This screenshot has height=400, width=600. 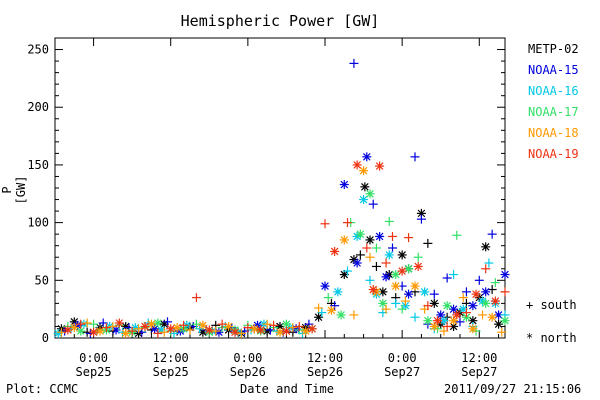 What do you see at coordinates (38, 223) in the screenshot?
I see `y-tick-label: 100` at bounding box center [38, 223].